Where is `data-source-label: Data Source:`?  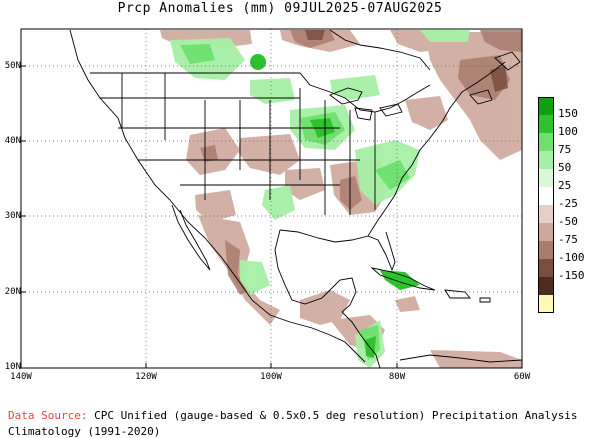
data-source-label: Data Source: is located at coordinates (48, 415).